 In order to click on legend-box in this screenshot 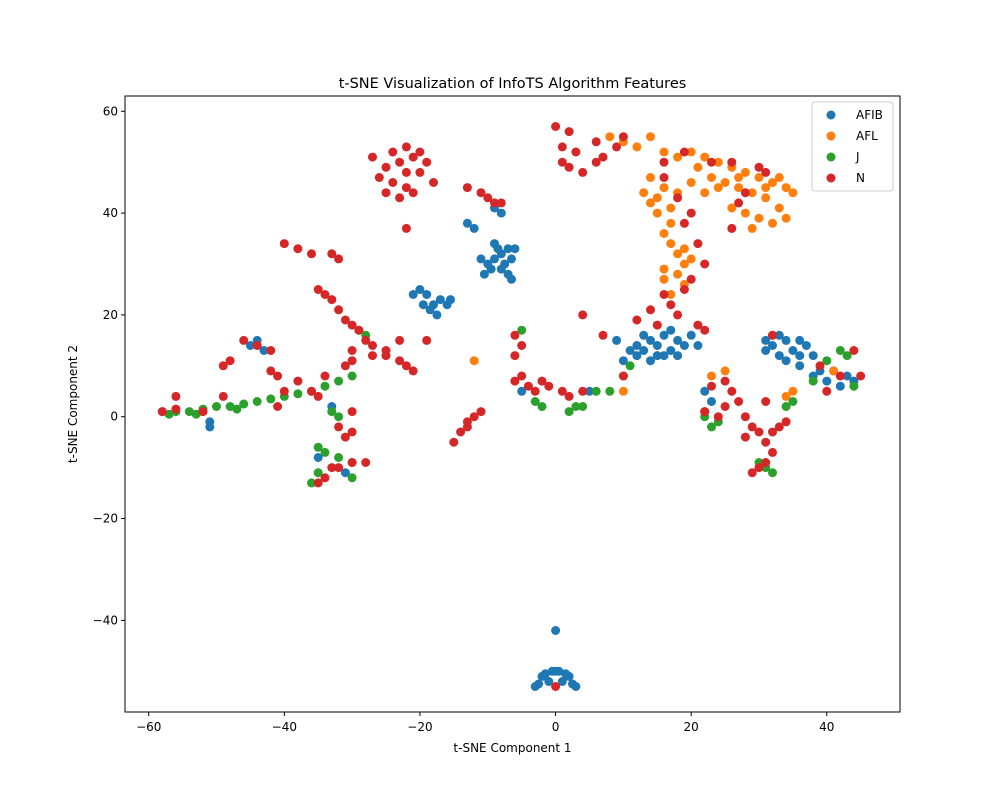, I will do `click(852, 146)`.